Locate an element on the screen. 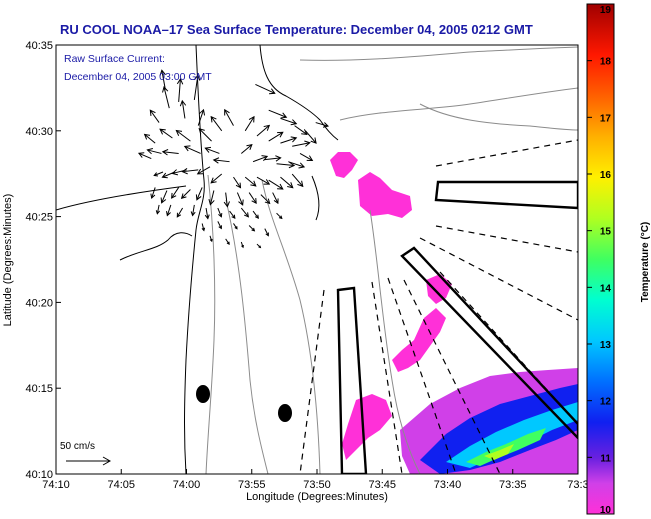  sst-patch-ridge is located at coordinates (419, 340).